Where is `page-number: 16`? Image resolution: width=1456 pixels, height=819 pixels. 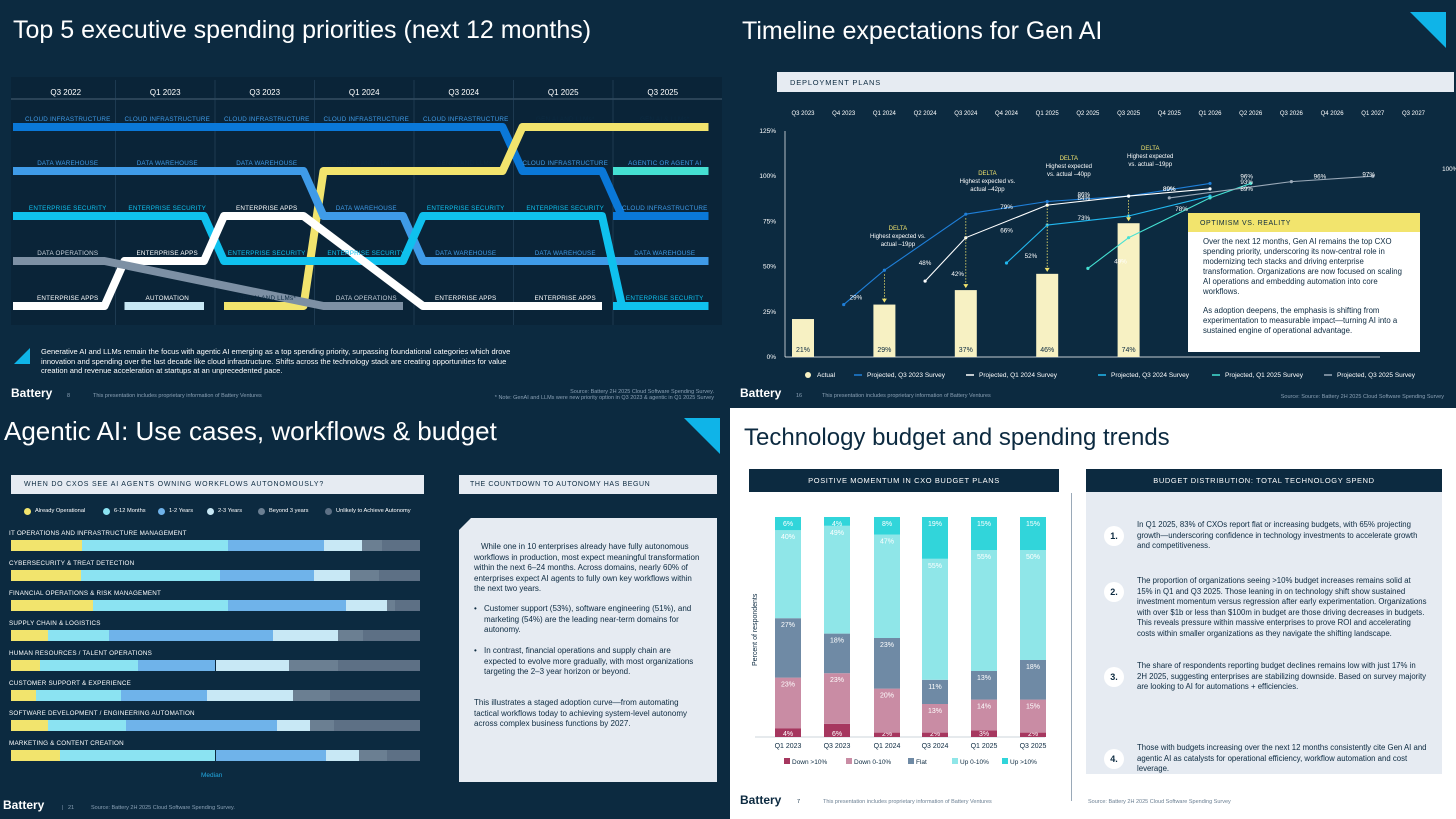 page-number: 16 is located at coordinates (799, 396).